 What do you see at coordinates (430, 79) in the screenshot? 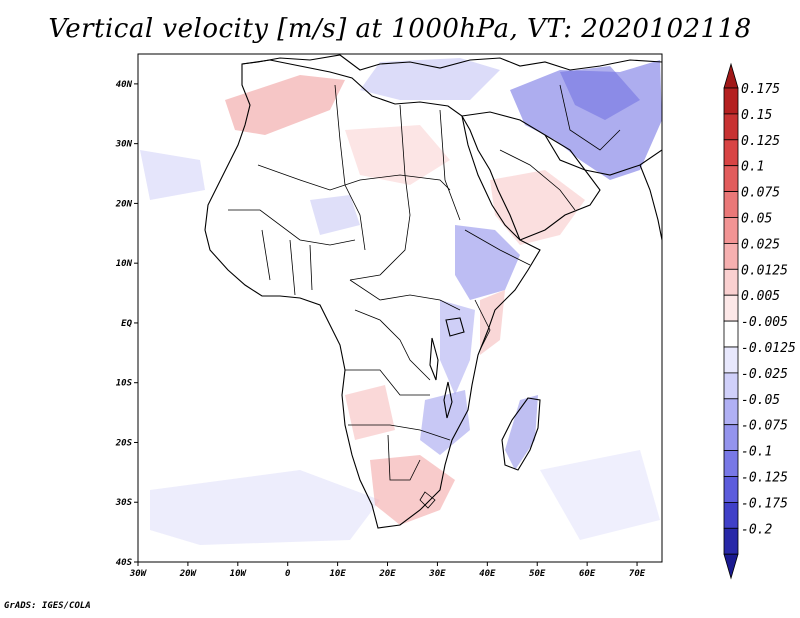
I see `velocity-patch-mediterranean` at bounding box center [430, 79].